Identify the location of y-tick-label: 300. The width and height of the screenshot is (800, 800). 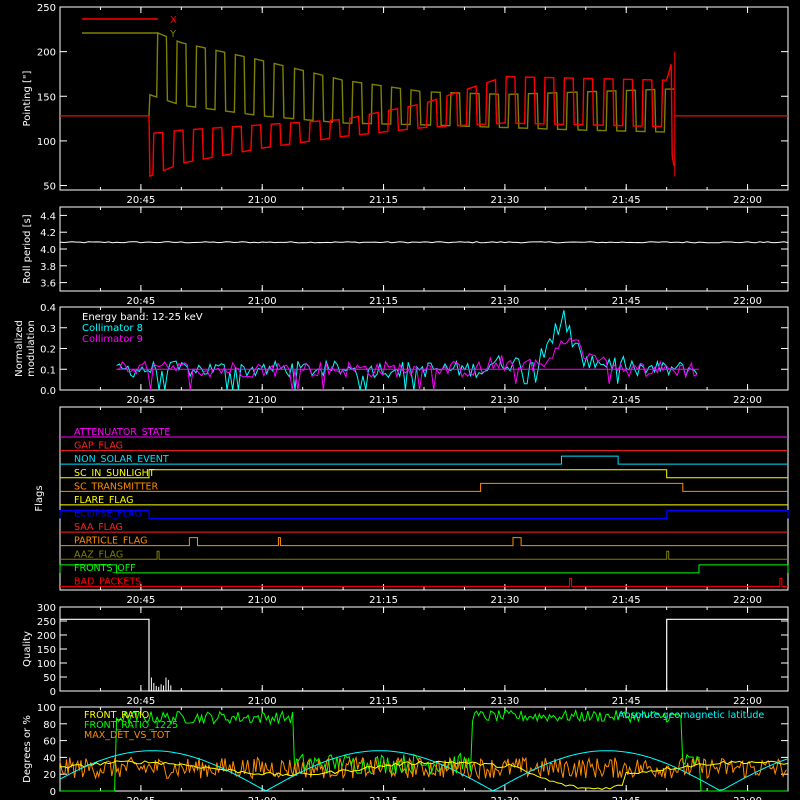
(46, 608).